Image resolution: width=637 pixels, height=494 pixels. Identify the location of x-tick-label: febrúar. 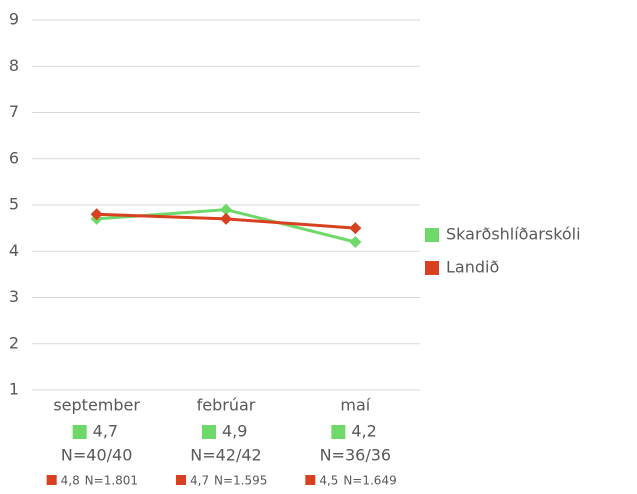
(226, 405).